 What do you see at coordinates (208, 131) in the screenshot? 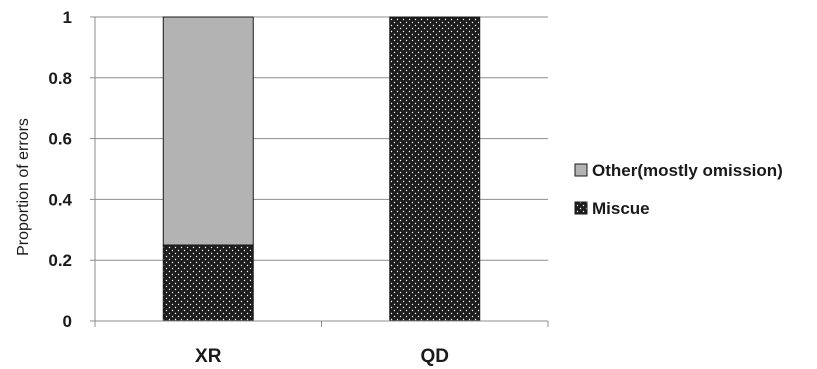
I see `bar-xr-other-mostly-omission` at bounding box center [208, 131].